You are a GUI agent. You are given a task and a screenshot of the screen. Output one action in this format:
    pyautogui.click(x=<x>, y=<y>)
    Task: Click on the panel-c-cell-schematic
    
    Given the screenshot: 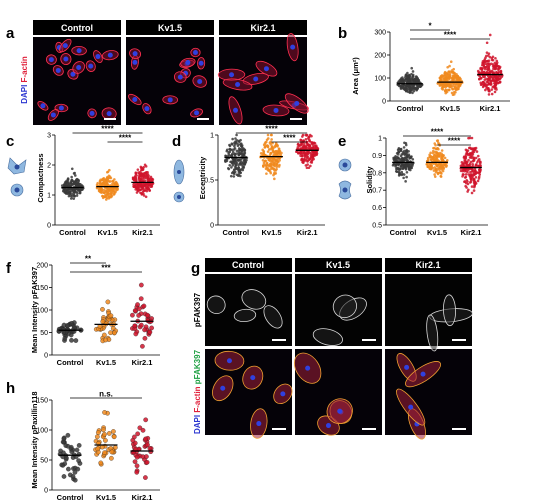 What is the action you would take?
    pyautogui.click(x=17, y=177)
    